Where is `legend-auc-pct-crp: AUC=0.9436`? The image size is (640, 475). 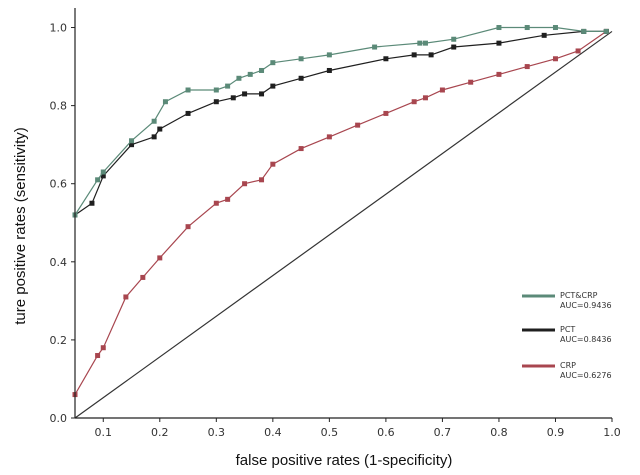 legend-auc-pct-crp: AUC=0.9436 is located at coordinates (586, 305).